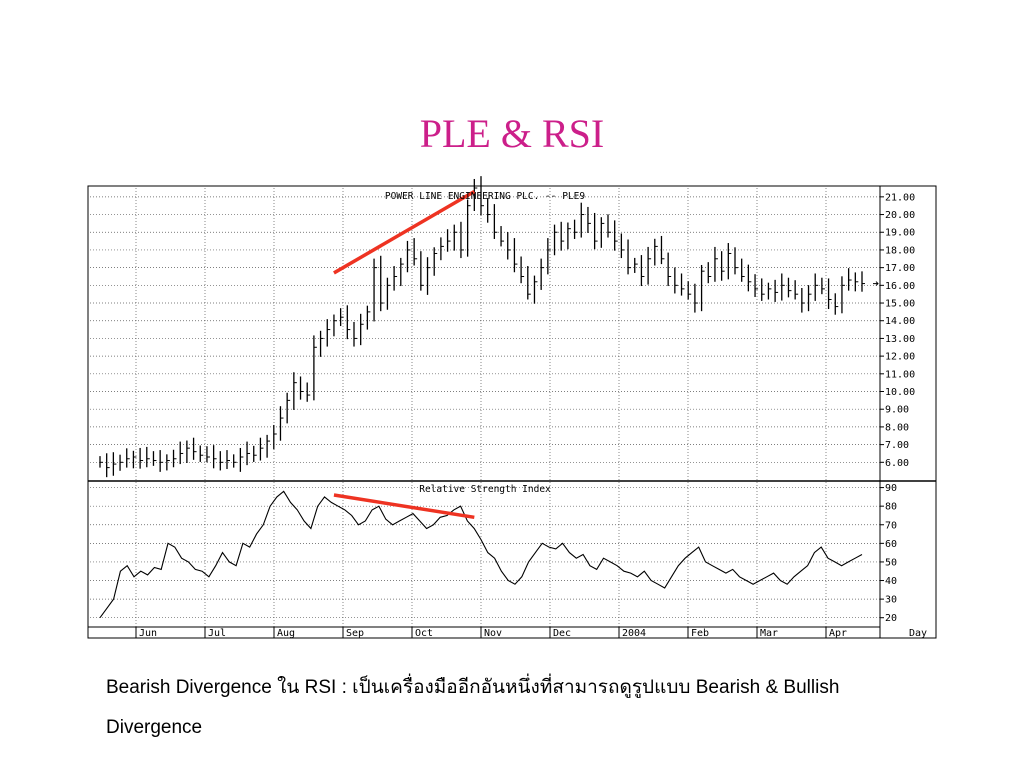  What do you see at coordinates (900, 286) in the screenshot?
I see `price-ytick-label: 16.00` at bounding box center [900, 286].